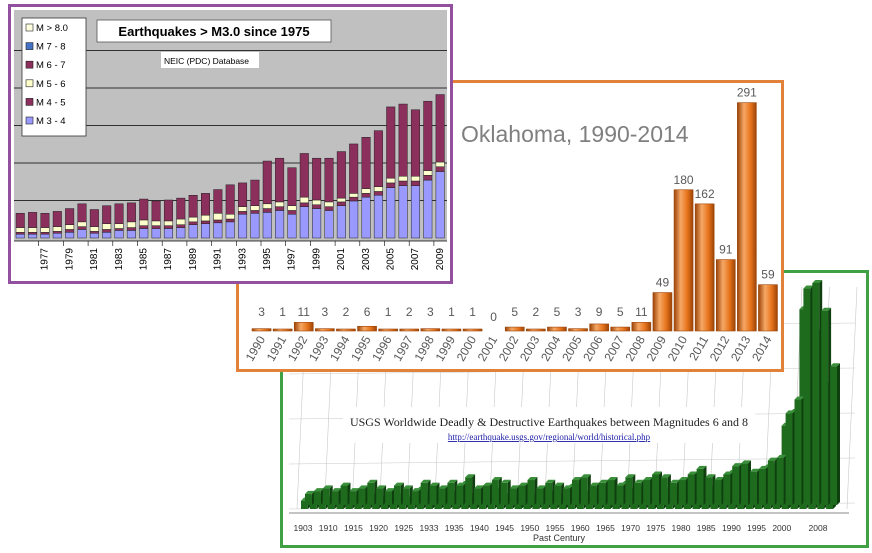 The image size is (872, 553). I want to click on oklahoma-value-label: 2, so click(409, 312).